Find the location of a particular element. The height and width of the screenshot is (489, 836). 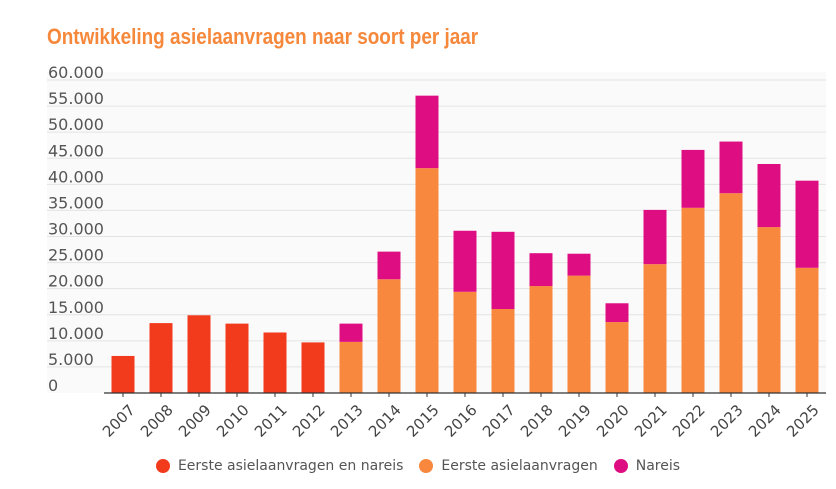

bar-nareis-2020 is located at coordinates (617, 313).